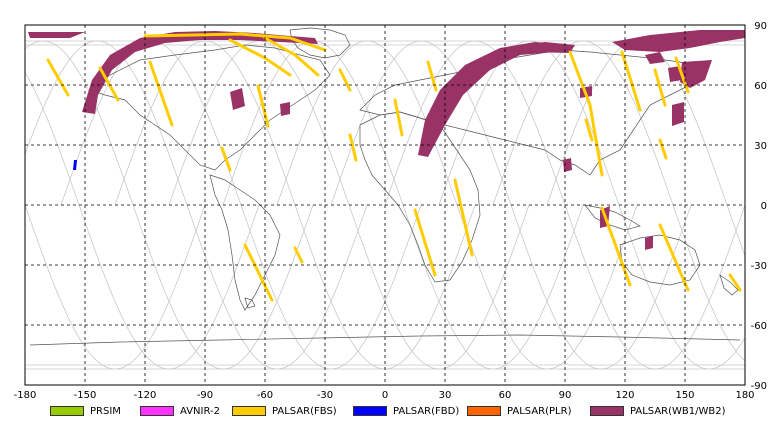 The image size is (770, 430). What do you see at coordinates (624, 395) in the screenshot?
I see `longitude-tick-label: 120` at bounding box center [624, 395].